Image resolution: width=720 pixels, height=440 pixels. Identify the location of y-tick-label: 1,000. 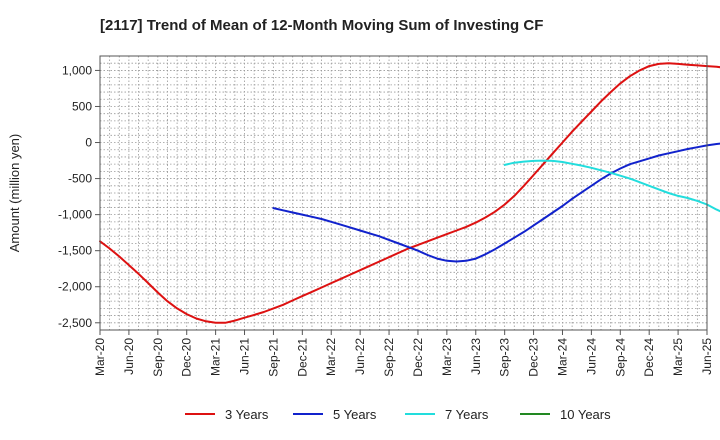
(77, 70).